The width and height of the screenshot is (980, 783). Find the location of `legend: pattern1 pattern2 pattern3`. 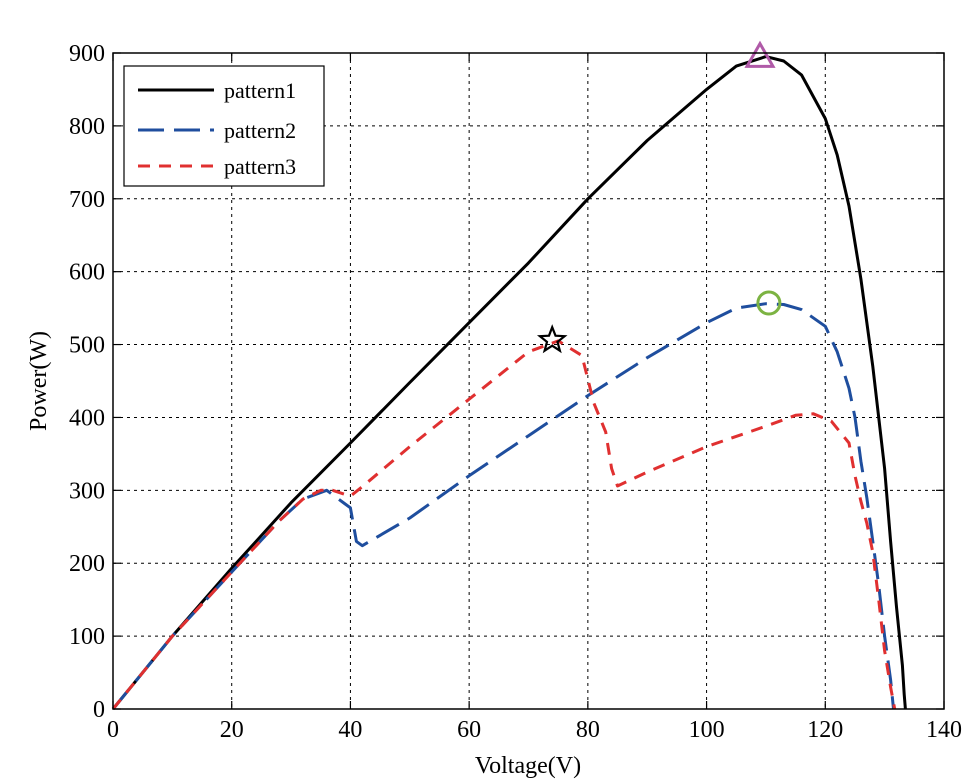

legend: pattern1 pattern2 pattern3 is located at coordinates (224, 126).